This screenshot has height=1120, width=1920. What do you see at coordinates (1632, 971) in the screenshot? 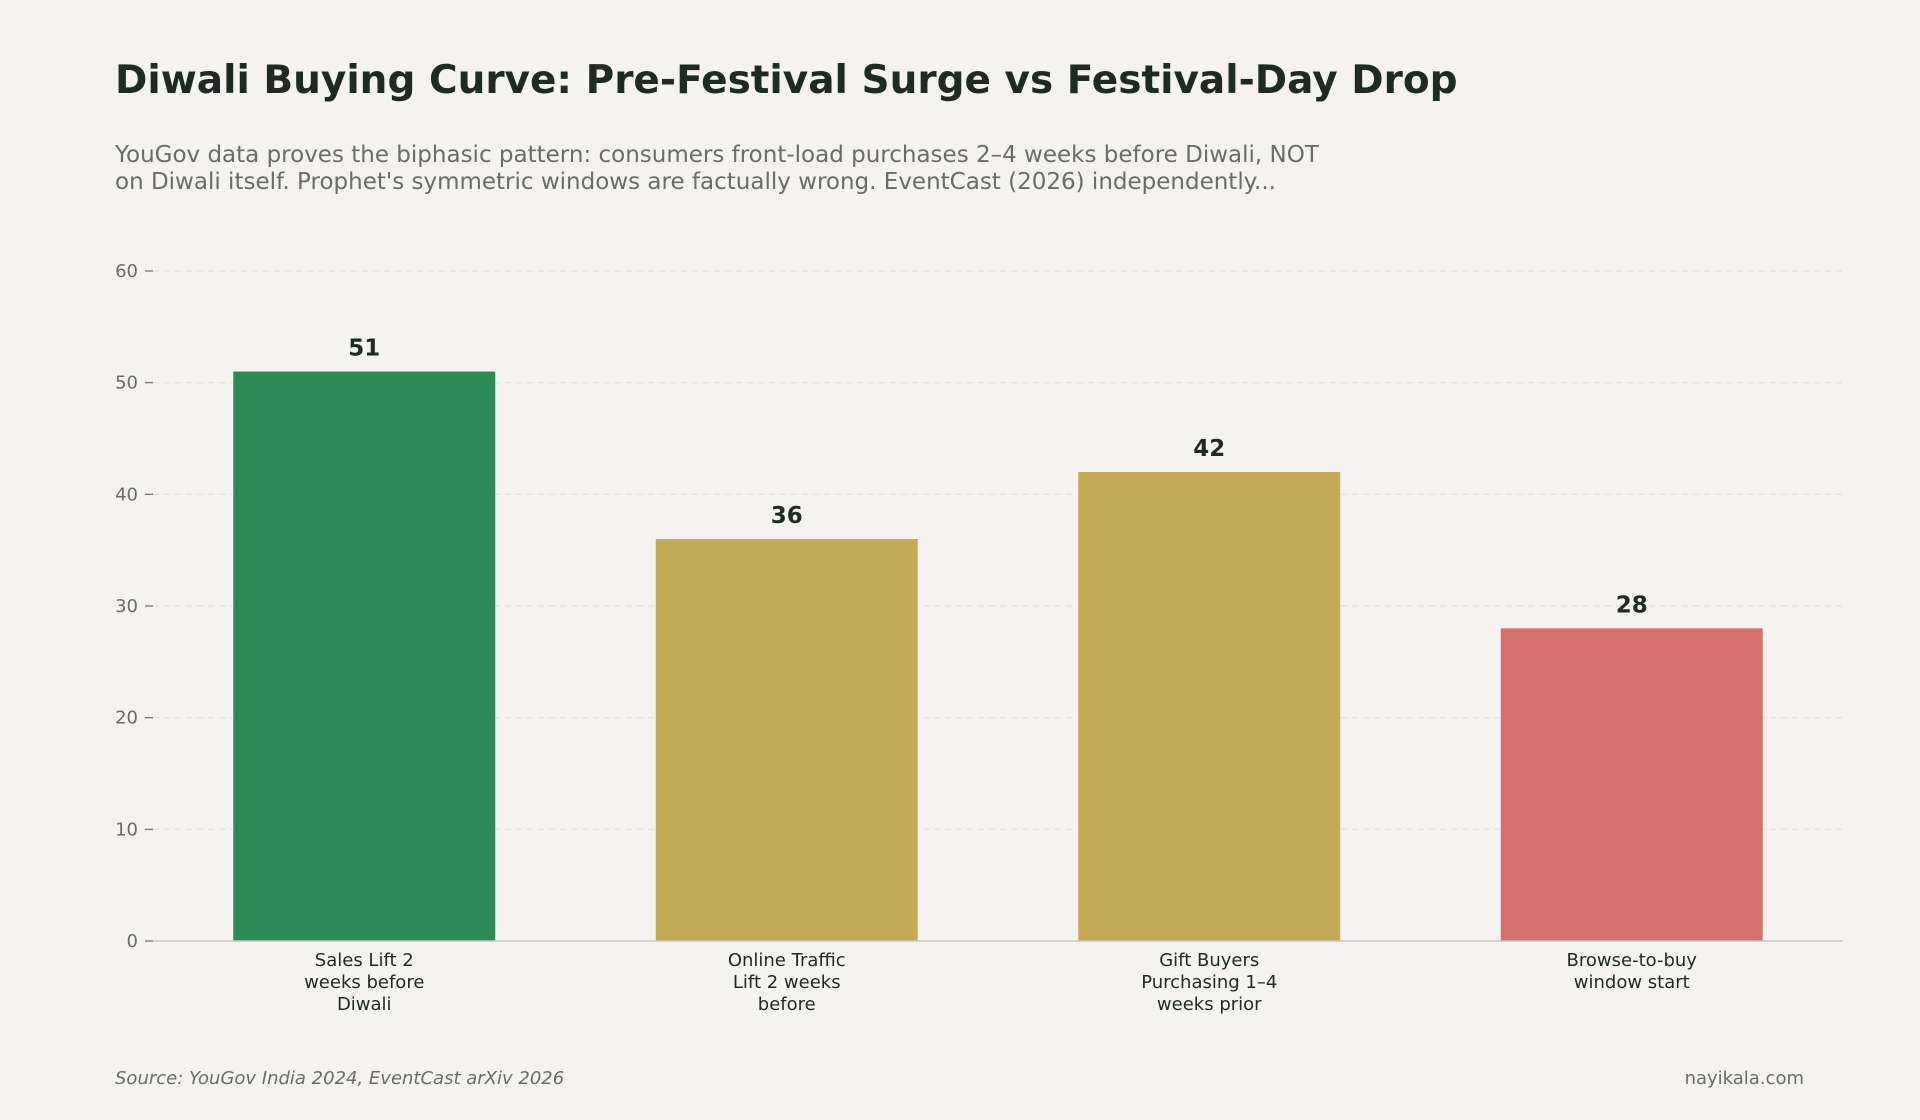
I see `x-tick-label: Browse-to-buy window start` at bounding box center [1632, 971].